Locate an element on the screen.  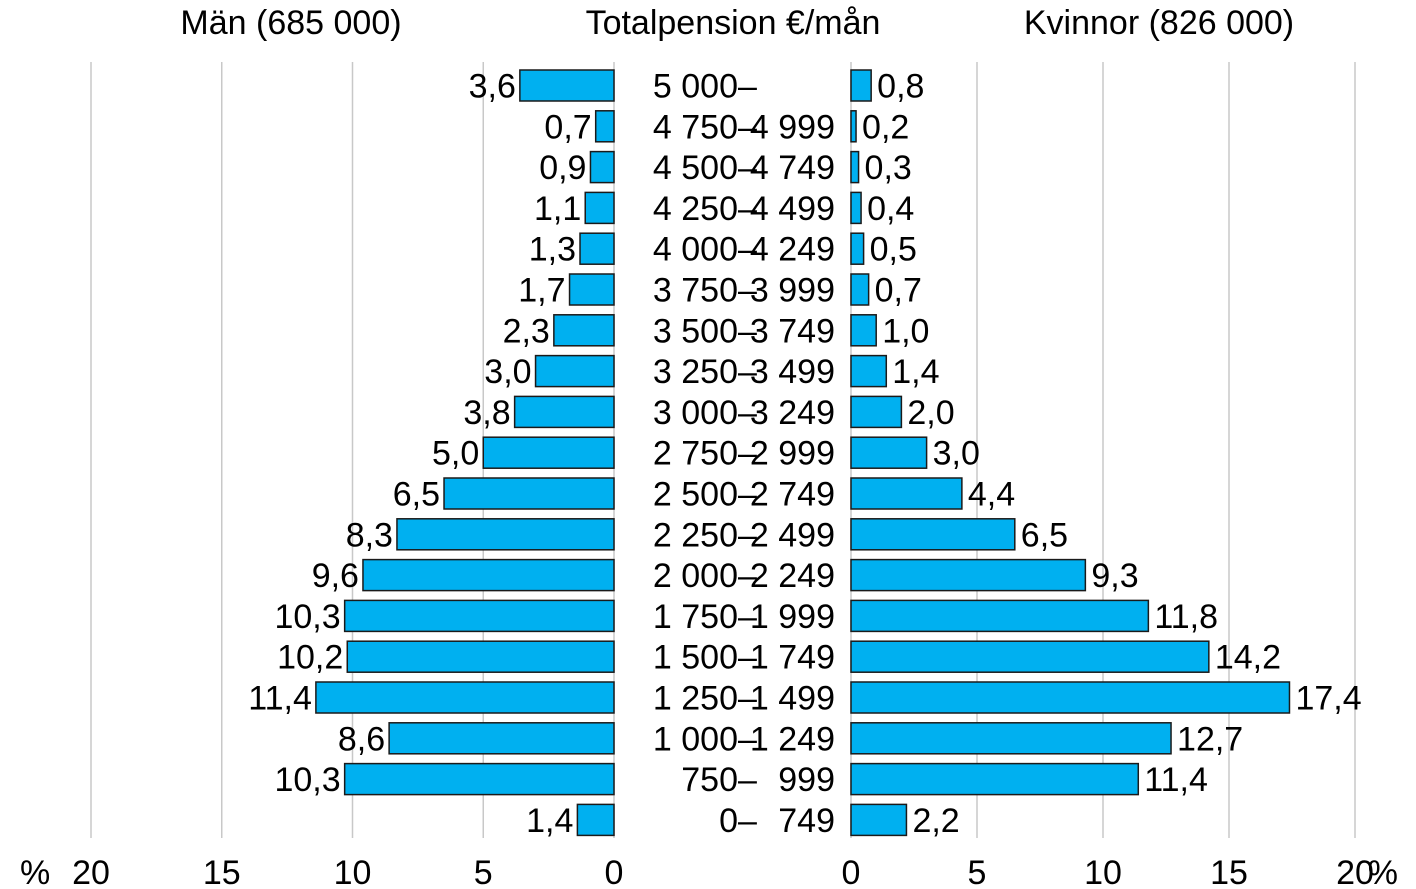
women-value-label: 4,4 is located at coordinates (991, 495).